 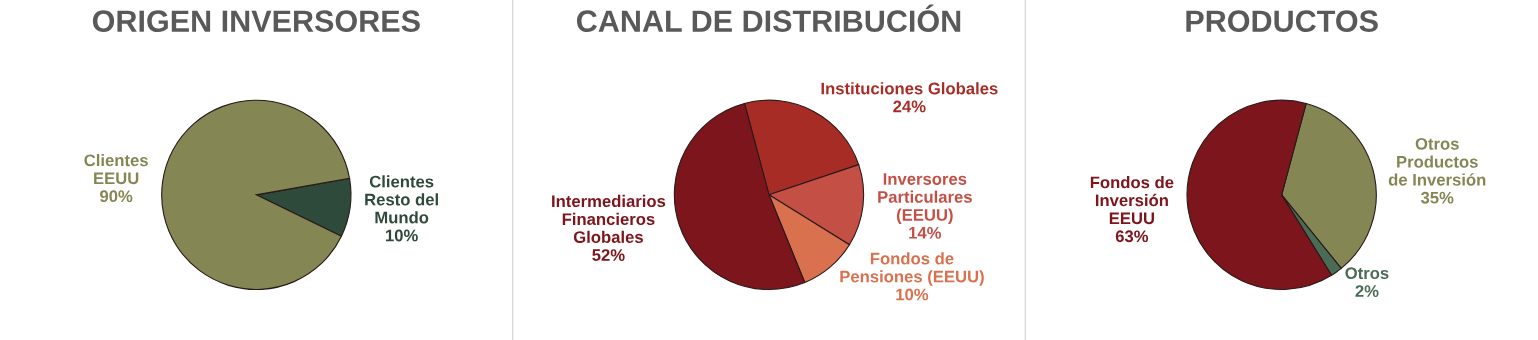 What do you see at coordinates (1437, 161) in the screenshot?
I see `slice-label: Otros Productos de Inversión` at bounding box center [1437, 161].